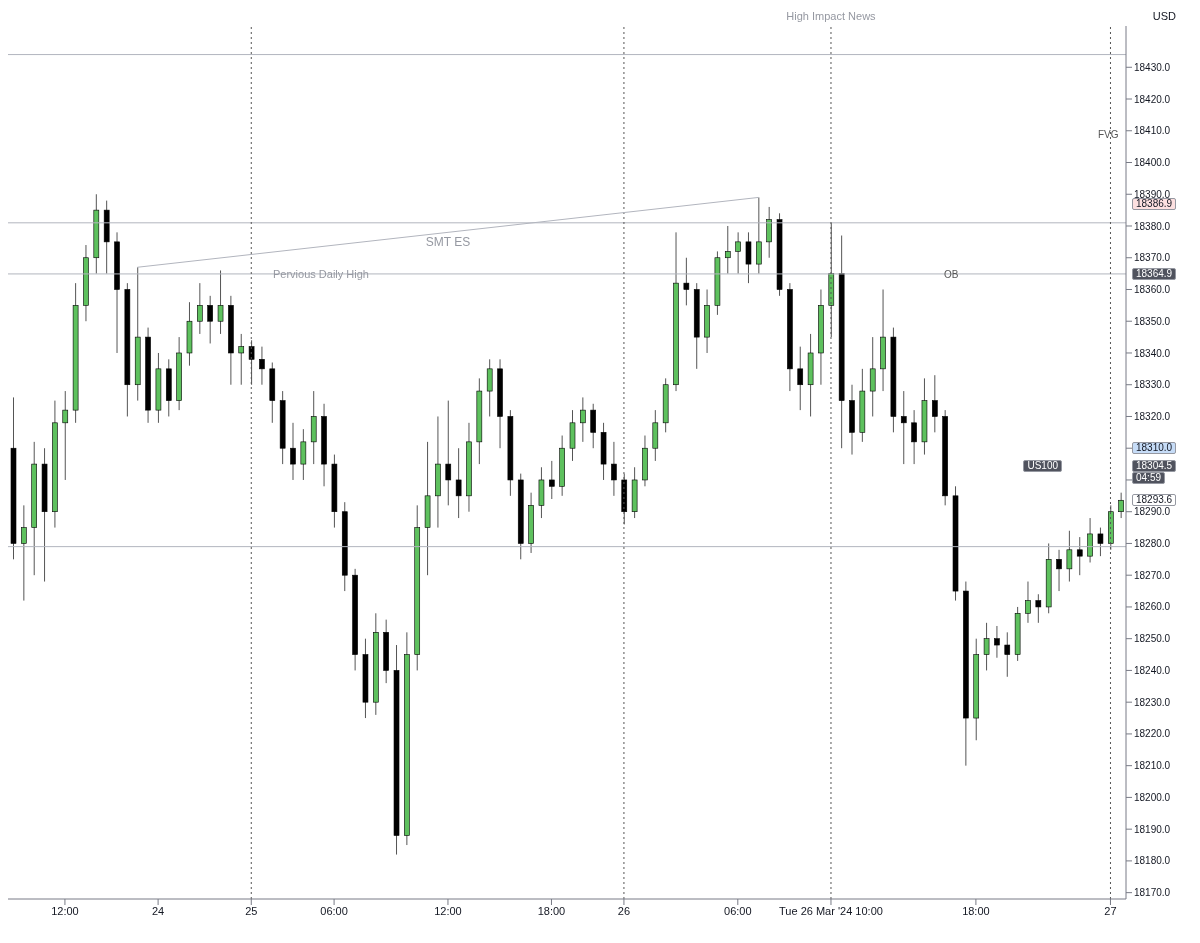 Image resolution: width=1200 pixels, height=943 pixels. What do you see at coordinates (1152, 194) in the screenshot?
I see `y-tick-label: 18390.0` at bounding box center [1152, 194].